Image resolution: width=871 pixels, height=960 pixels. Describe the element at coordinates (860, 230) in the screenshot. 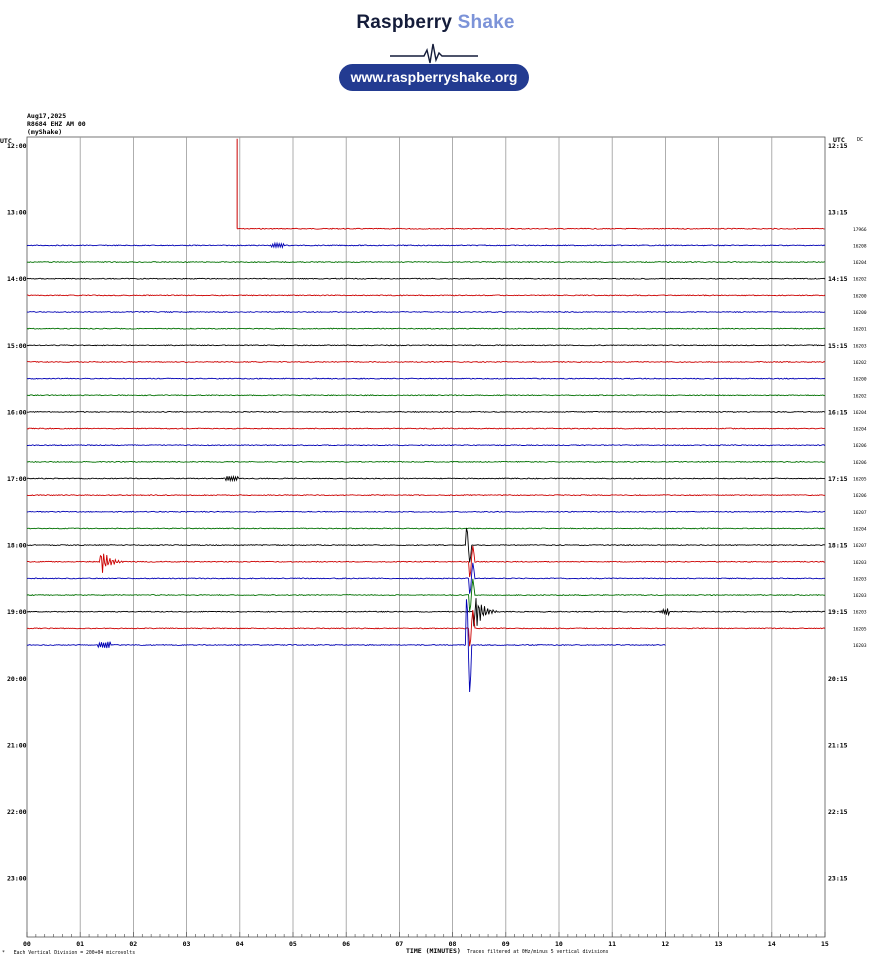

I see `dc-value-label: 17966` at that location.